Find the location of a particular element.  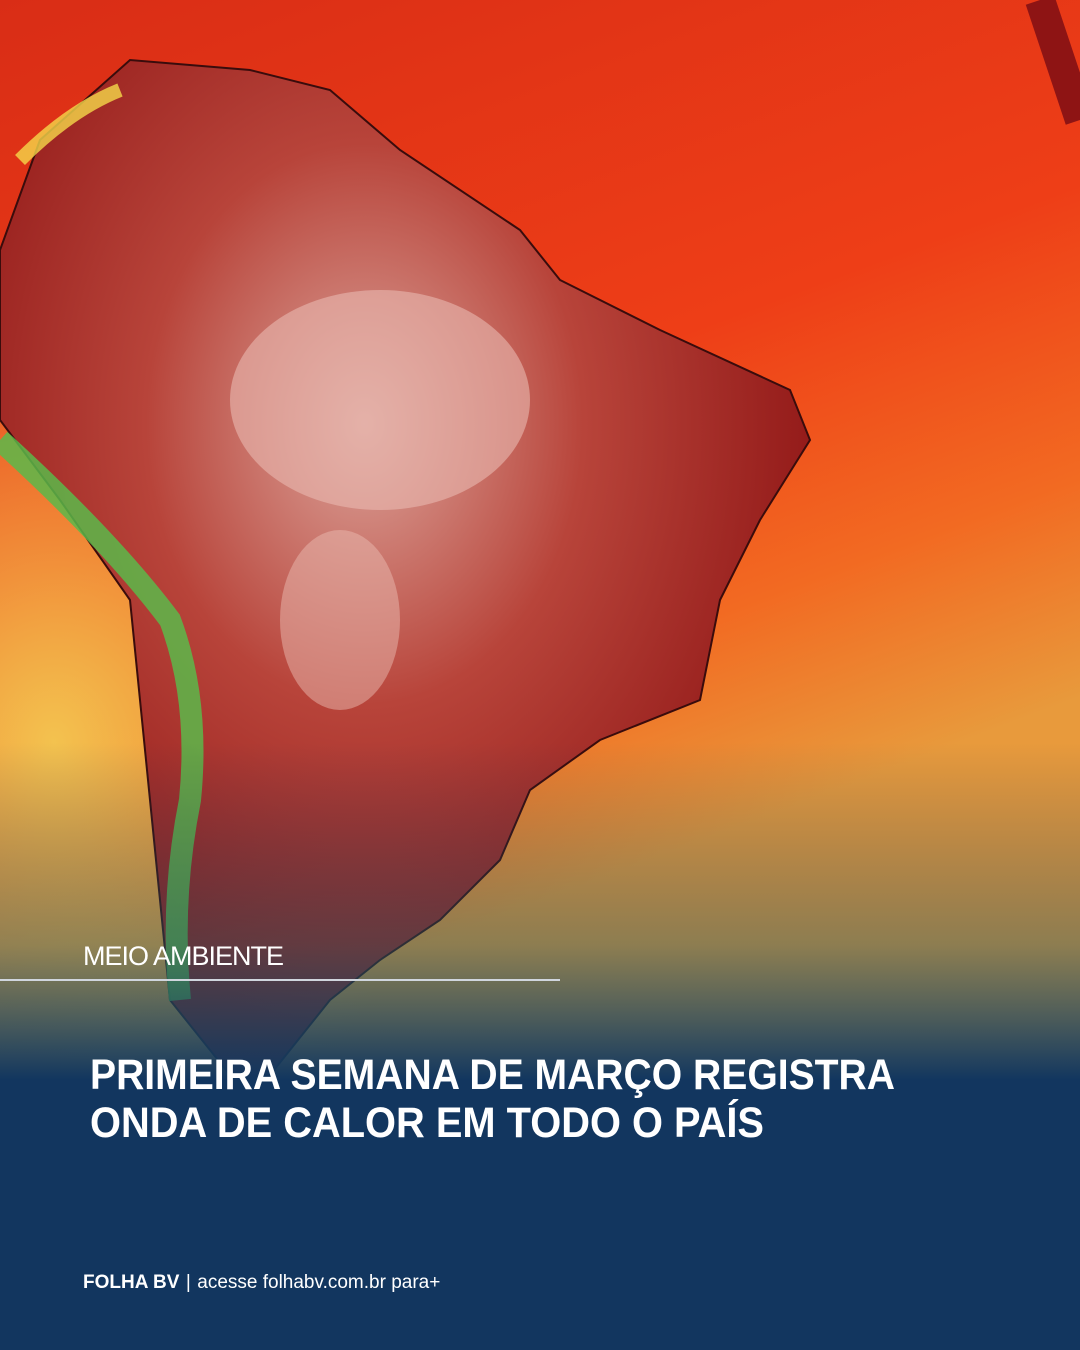

brand: FOLHA BV is located at coordinates (131, 1282).